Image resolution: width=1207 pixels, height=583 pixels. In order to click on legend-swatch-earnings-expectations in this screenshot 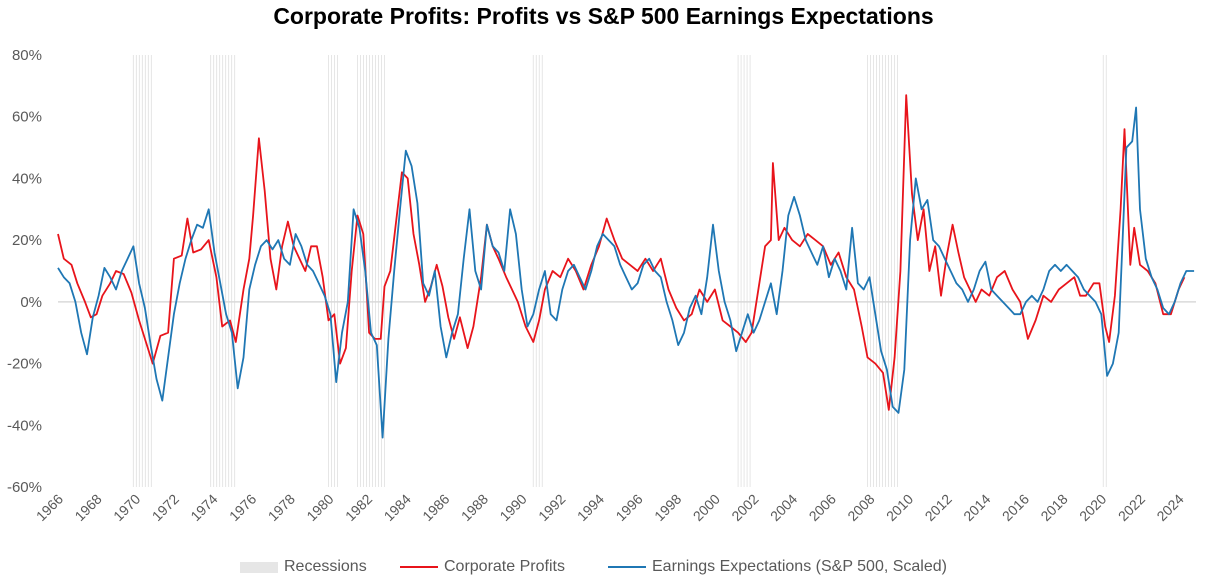, I will do `click(627, 567)`.